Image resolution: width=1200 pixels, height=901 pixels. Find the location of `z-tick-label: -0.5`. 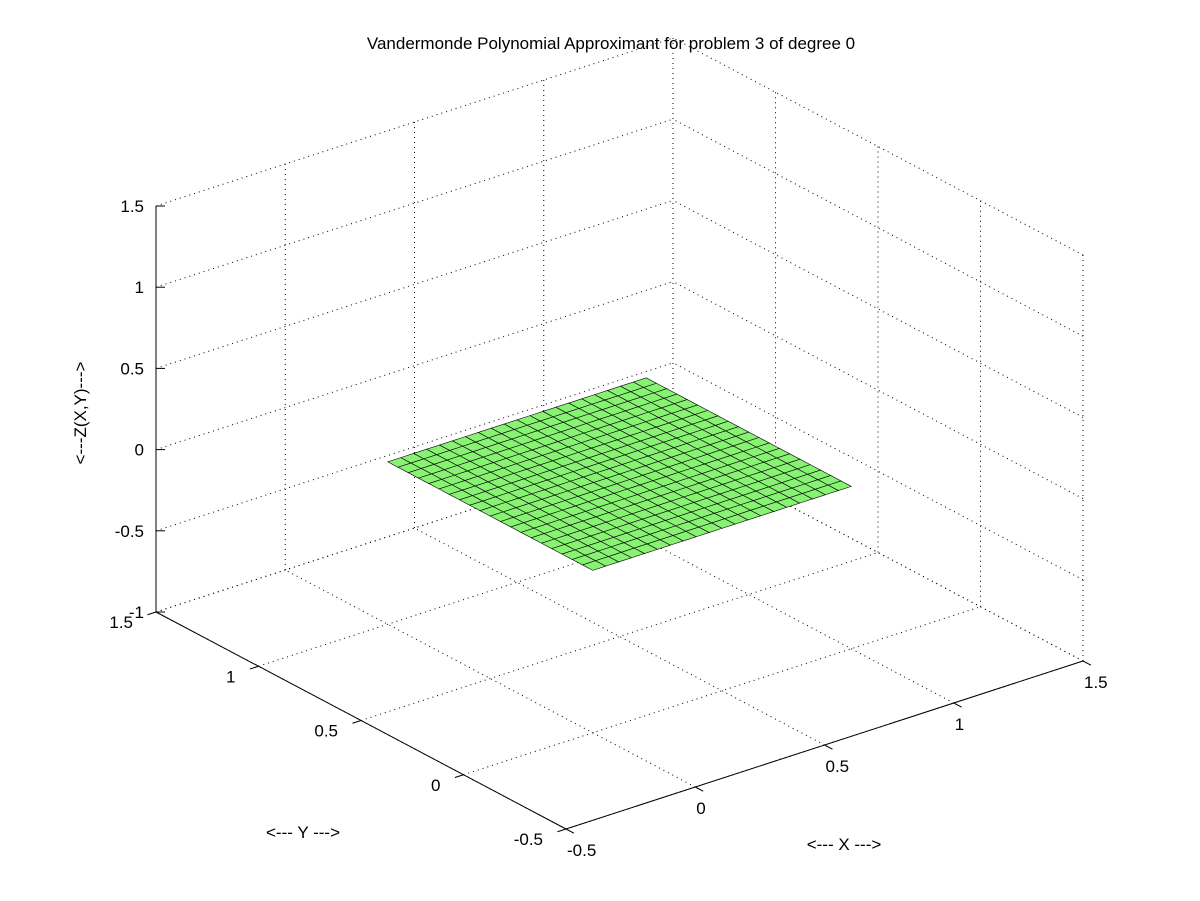

z-tick-label: -0.5 is located at coordinates (129, 531).